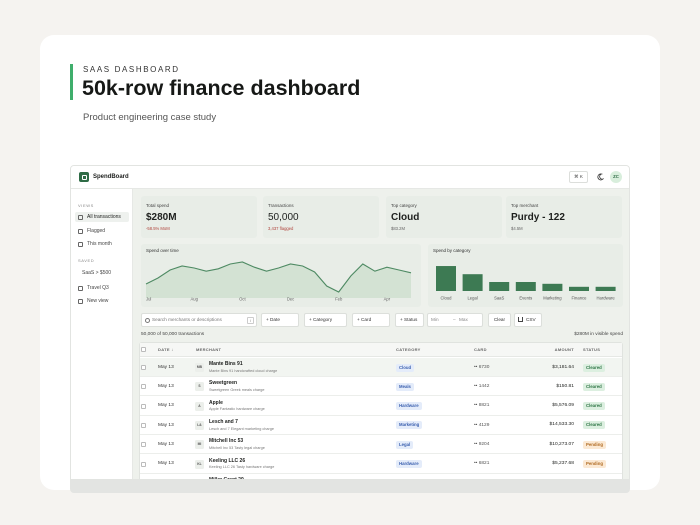 This screenshot has width=700, height=525. Describe the element at coordinates (99, 244) in the screenshot. I see `sidebar-view: This month` at that location.